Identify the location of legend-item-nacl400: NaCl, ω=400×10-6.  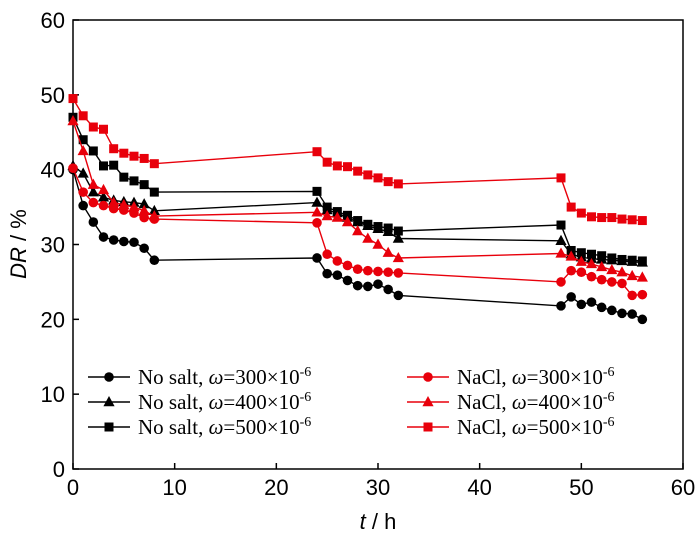
(511, 402).